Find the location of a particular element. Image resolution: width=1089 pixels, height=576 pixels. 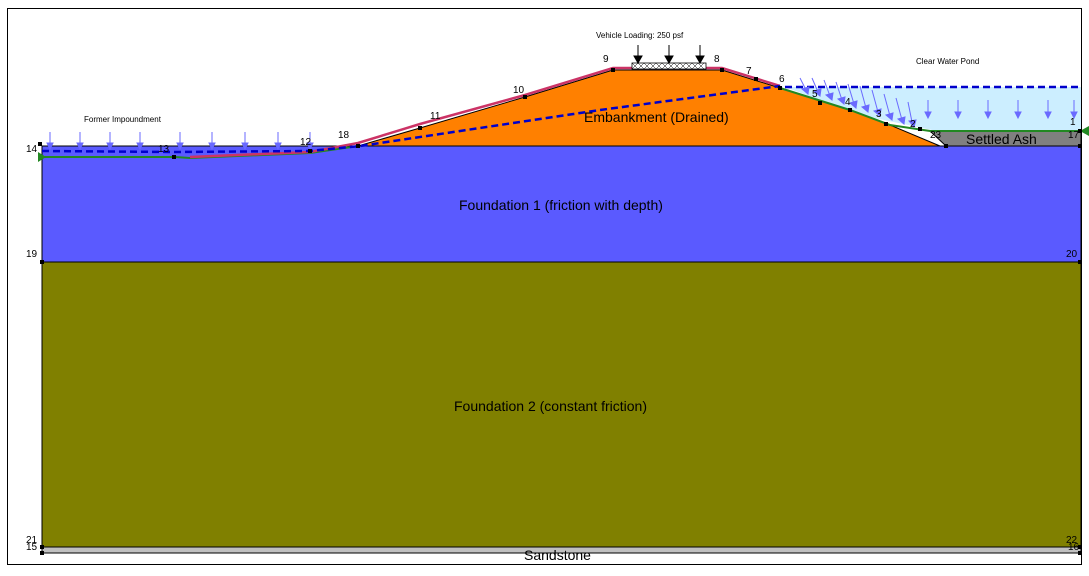

embankment-label: Embankment (Drained) is located at coordinates (656, 117).